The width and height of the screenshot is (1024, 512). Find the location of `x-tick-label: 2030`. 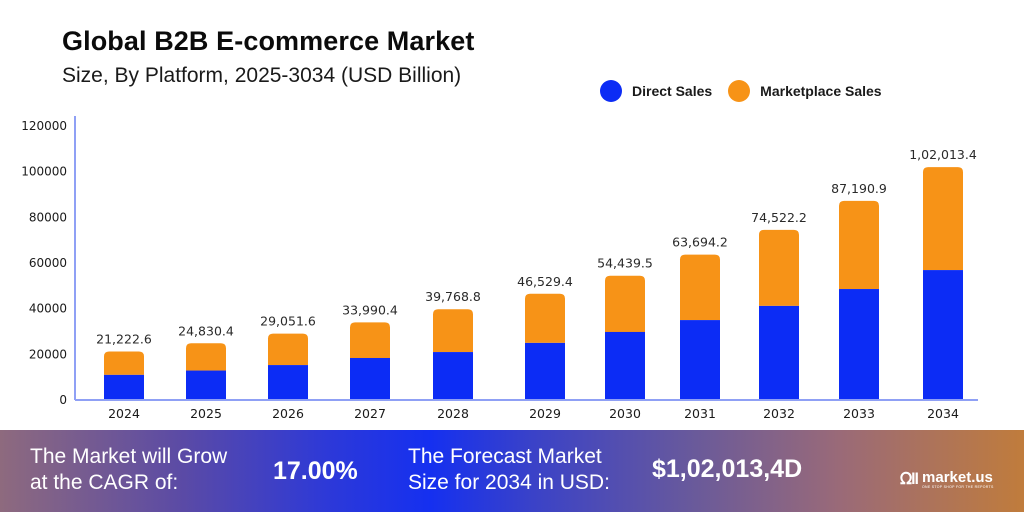

x-tick-label: 2030 is located at coordinates (625, 413).